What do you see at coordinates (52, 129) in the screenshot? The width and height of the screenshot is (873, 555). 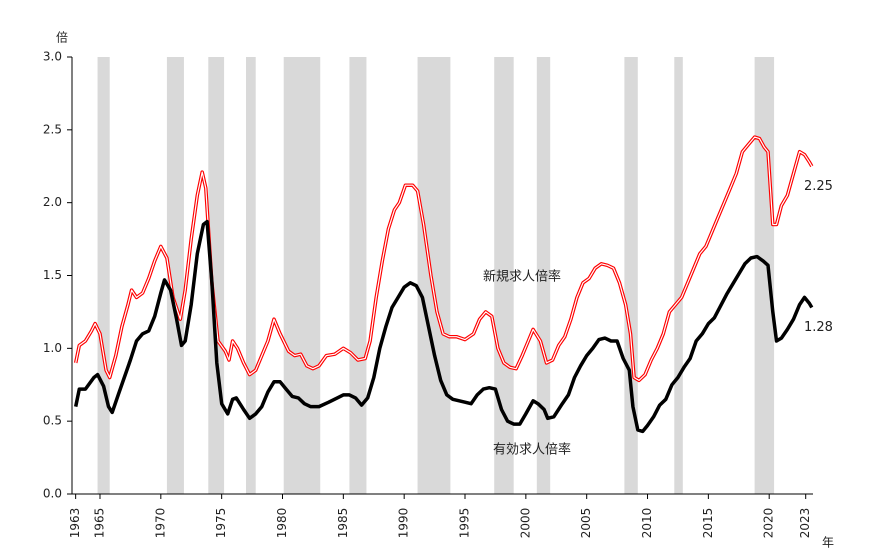 I see `y-tick-label: 2.5` at bounding box center [52, 129].